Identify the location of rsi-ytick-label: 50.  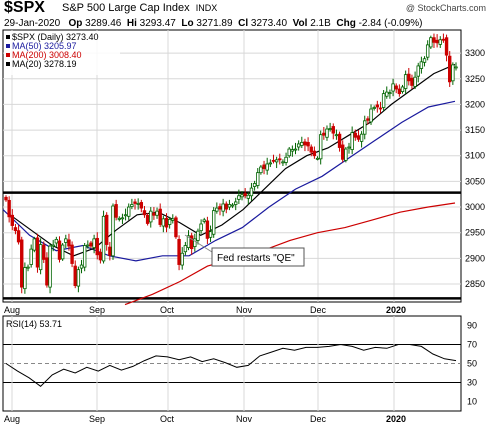
(472, 364).